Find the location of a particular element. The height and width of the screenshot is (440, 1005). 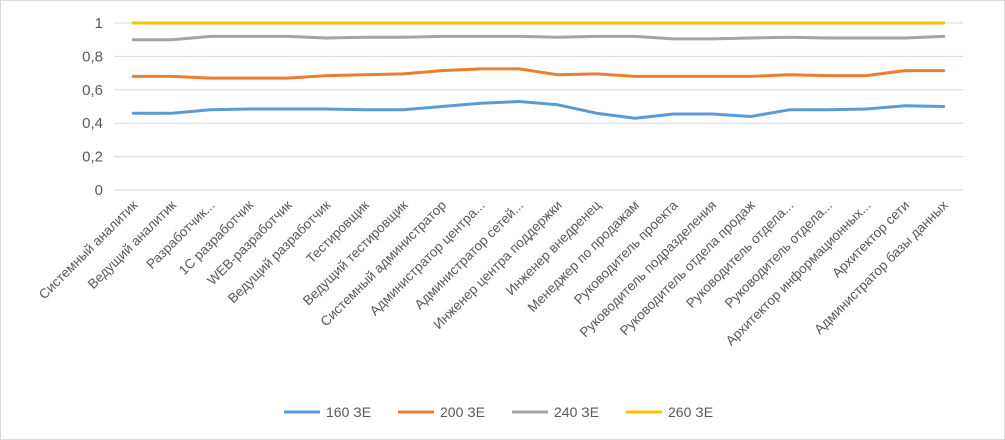

y-tick-label: 1 is located at coordinates (99, 23).